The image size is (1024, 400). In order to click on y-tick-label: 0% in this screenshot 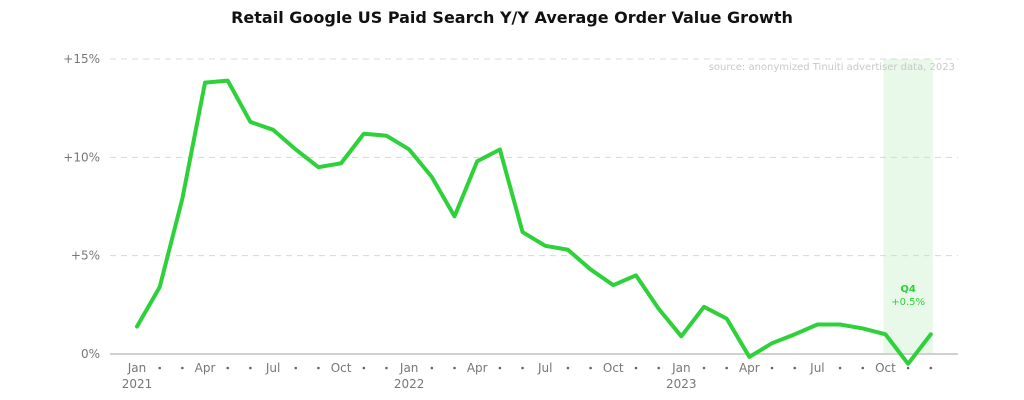, I will do `click(90, 354)`.